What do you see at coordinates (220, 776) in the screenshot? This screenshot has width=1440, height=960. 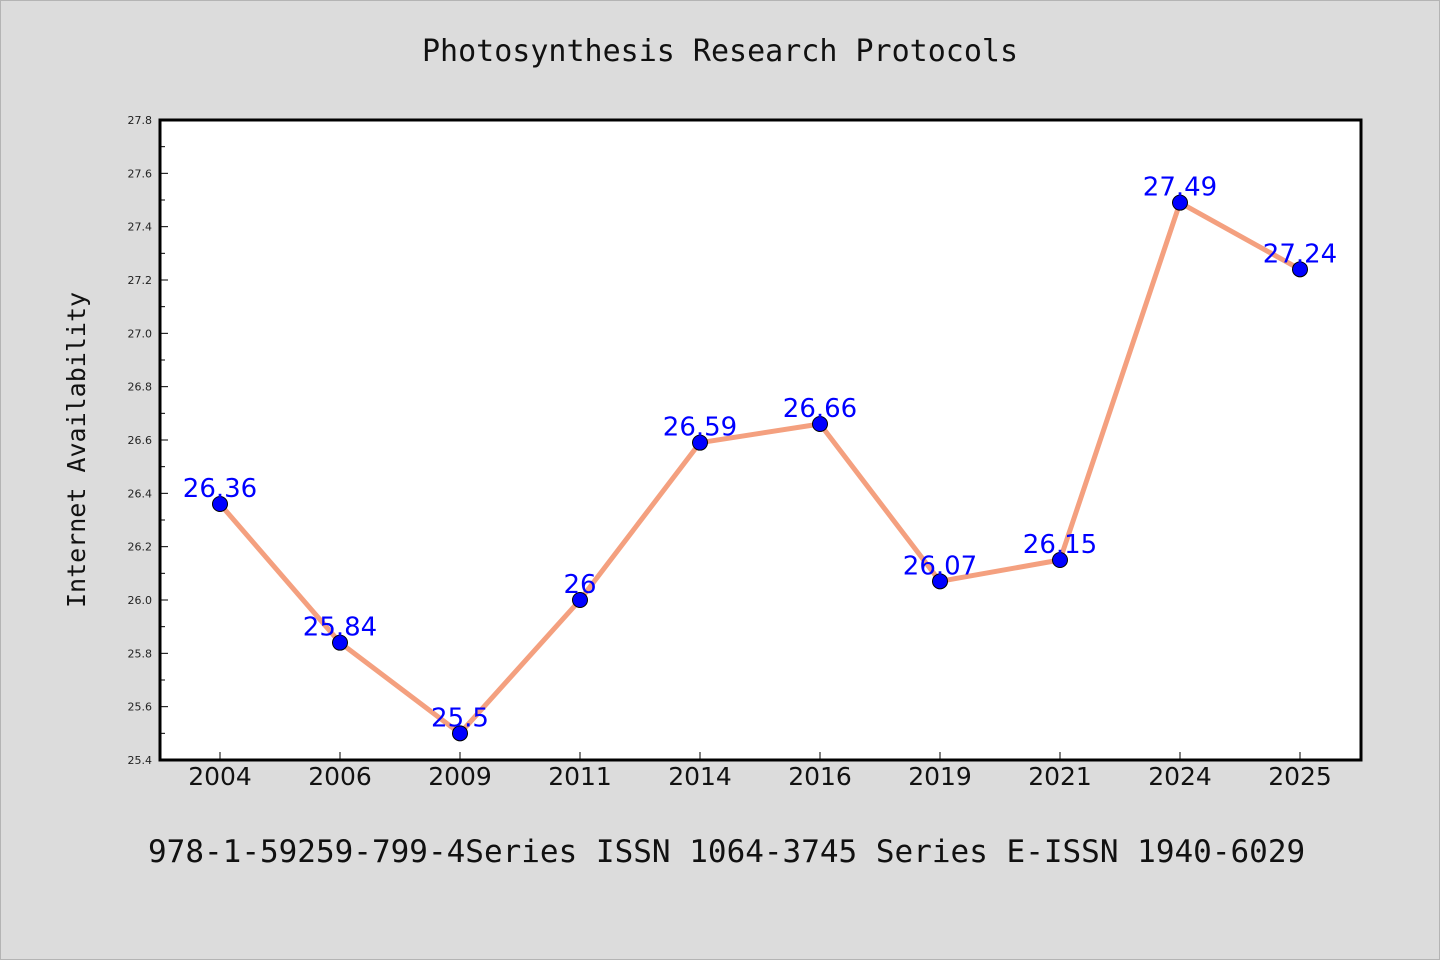 I see `x-tick-label: 2004` at bounding box center [220, 776].